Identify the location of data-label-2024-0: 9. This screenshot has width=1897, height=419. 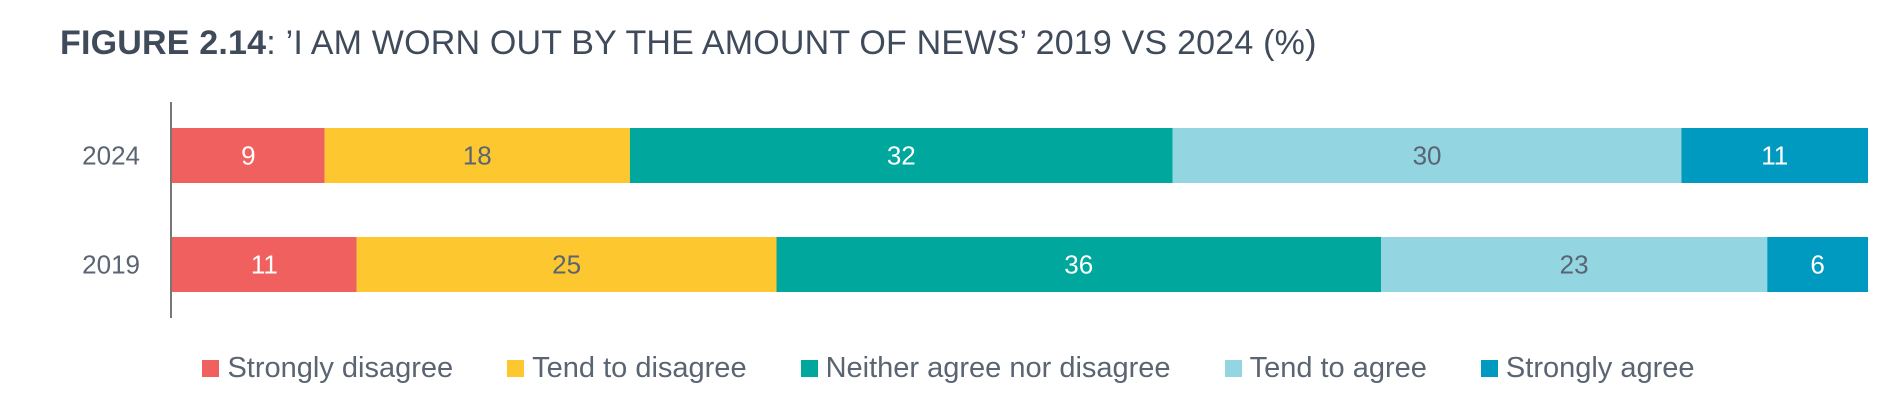
(248, 156).